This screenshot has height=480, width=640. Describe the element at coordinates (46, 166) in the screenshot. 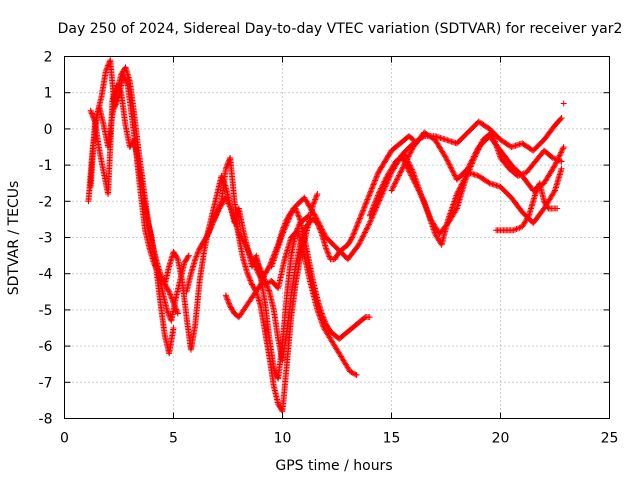

I see `y-tick-label: -1` at that location.